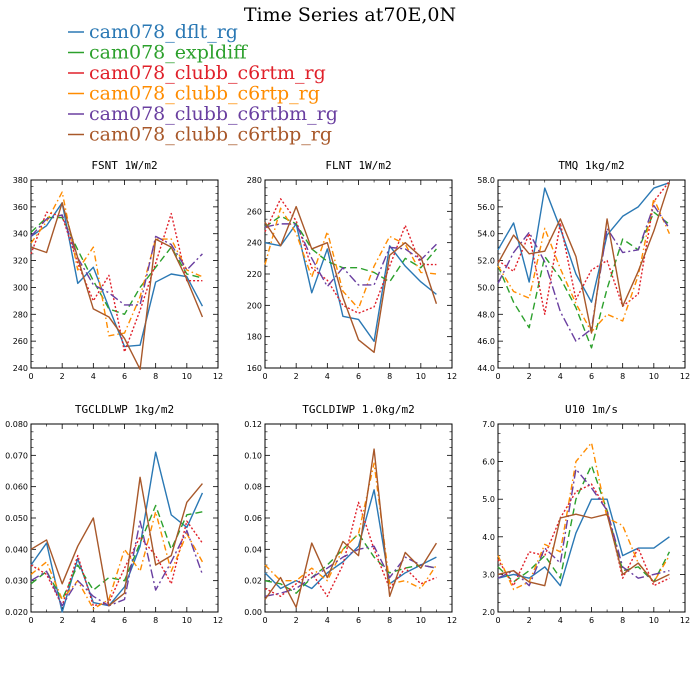 Image resolution: width=700 pixels, height=700 pixels. What do you see at coordinates (254, 305) in the screenshot?
I see `y-tick-label: 200` at bounding box center [254, 305].